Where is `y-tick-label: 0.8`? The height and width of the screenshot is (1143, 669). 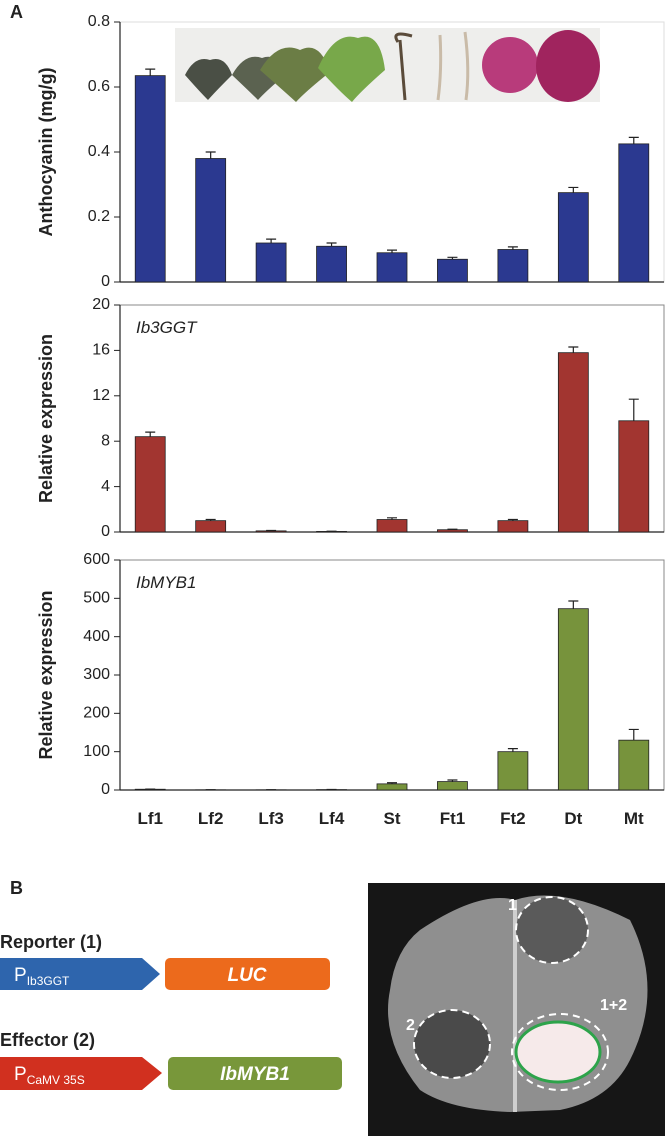 y-tick-label: 0.8 is located at coordinates (99, 21).